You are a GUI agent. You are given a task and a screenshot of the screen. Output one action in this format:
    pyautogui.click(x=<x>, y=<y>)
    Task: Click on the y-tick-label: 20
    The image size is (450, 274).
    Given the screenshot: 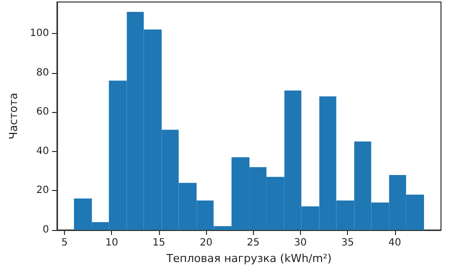 What is the action you would take?
    pyautogui.click(x=42, y=190)
    